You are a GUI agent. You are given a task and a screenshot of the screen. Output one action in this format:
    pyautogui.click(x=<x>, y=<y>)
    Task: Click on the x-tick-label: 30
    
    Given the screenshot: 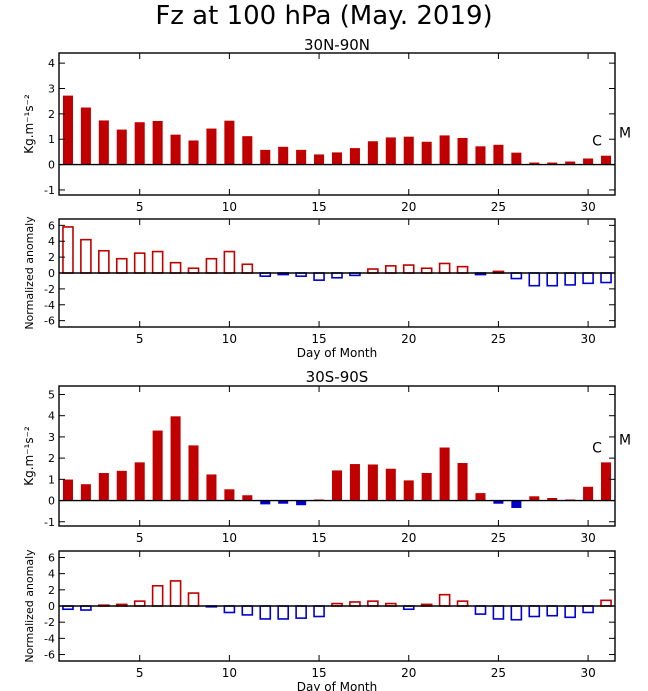 What is the action you would take?
    pyautogui.click(x=587, y=673)
    